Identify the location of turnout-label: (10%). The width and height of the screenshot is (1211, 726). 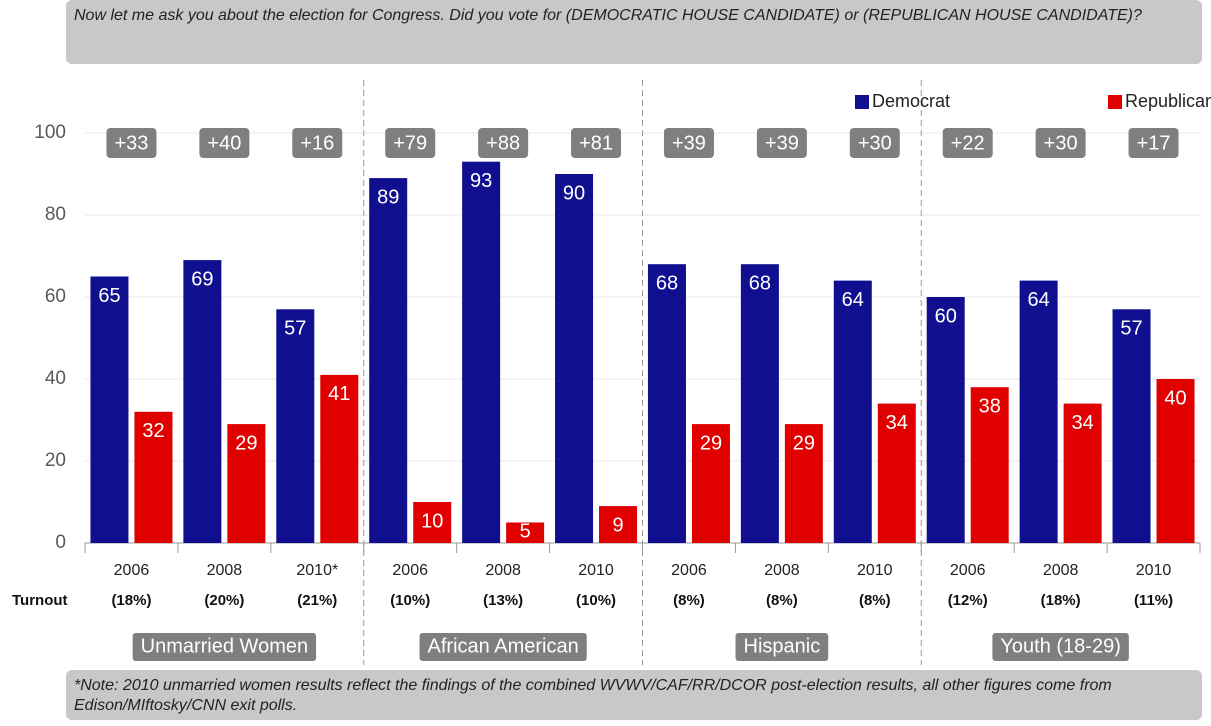
(410, 600).